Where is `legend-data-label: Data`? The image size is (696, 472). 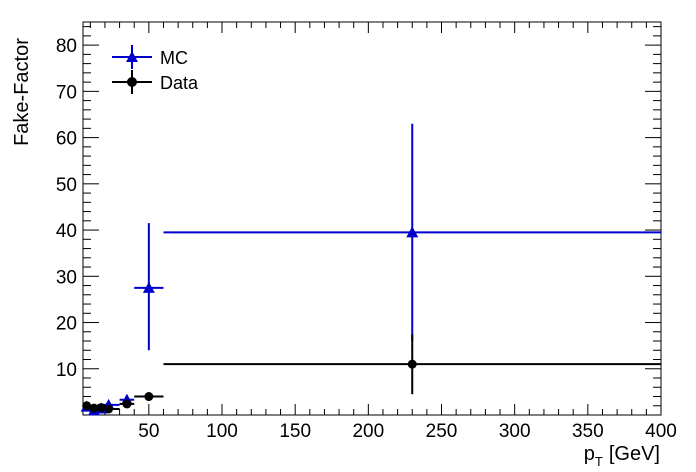 legend-data-label: Data is located at coordinates (179, 83).